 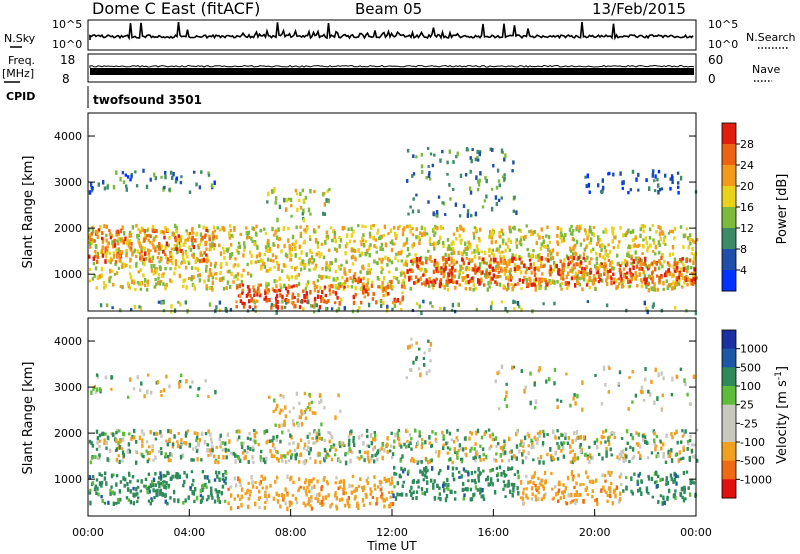 What do you see at coordinates (400, 34) in the screenshot?
I see `nsky-panel: N.Sky 10^5 10^0 10^5 10^0 N.Search` at bounding box center [400, 34].